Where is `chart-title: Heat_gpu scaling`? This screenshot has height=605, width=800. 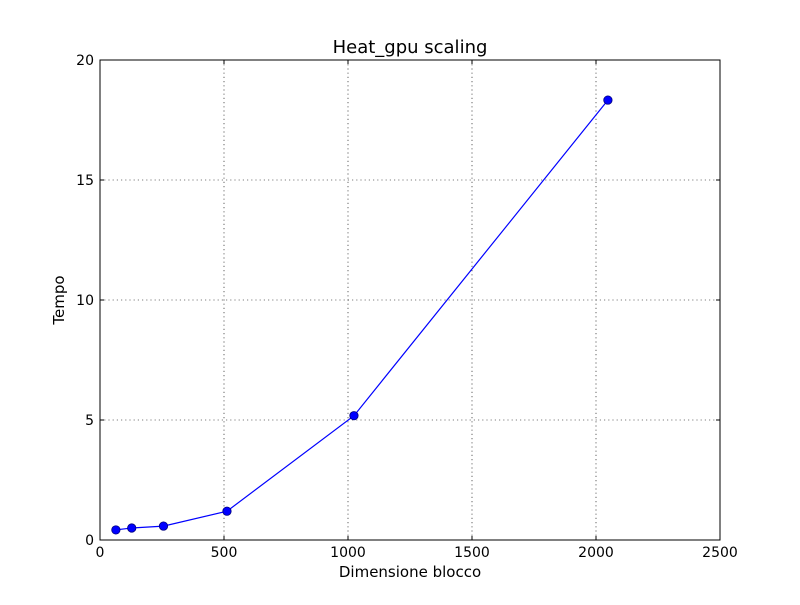
chart-title: Heat_gpu scaling is located at coordinates (410, 47).